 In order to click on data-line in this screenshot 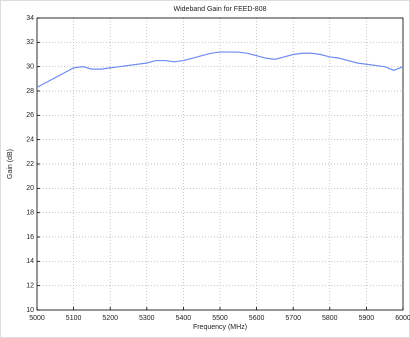, I will do `click(220, 69)`.